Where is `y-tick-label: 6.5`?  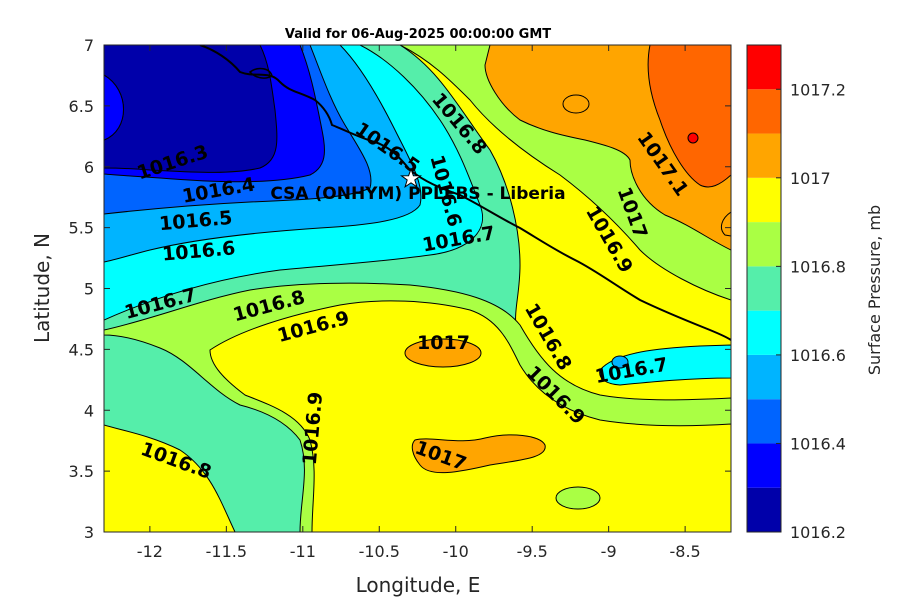 y-tick-label: 6.5 is located at coordinates (81, 106).